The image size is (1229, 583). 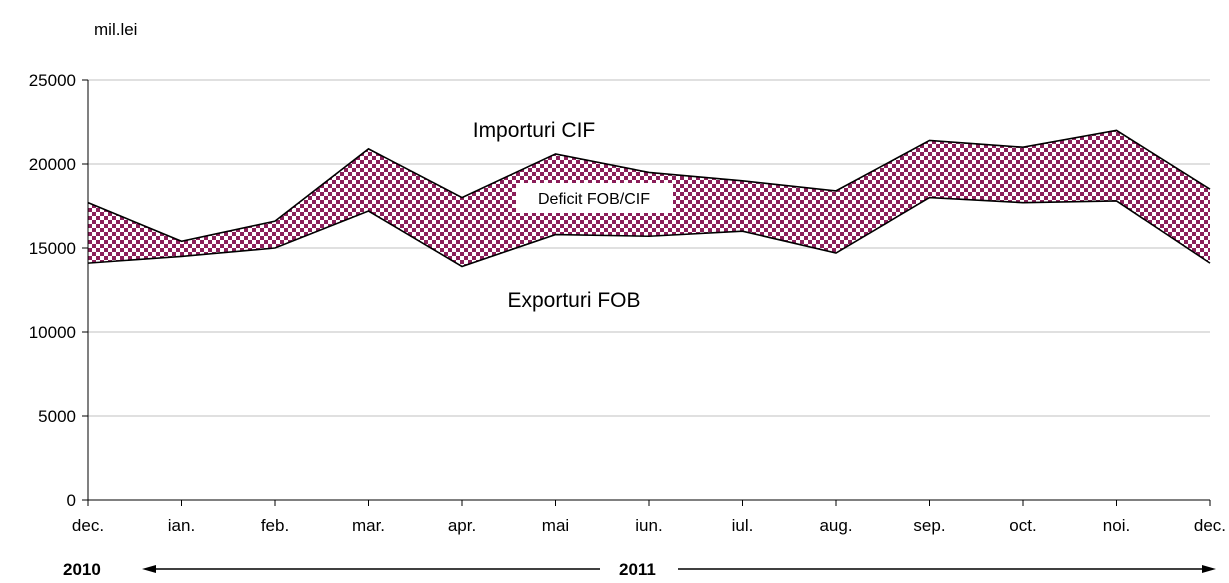 I want to click on x-tick-label-8: aug., so click(x=835, y=525).